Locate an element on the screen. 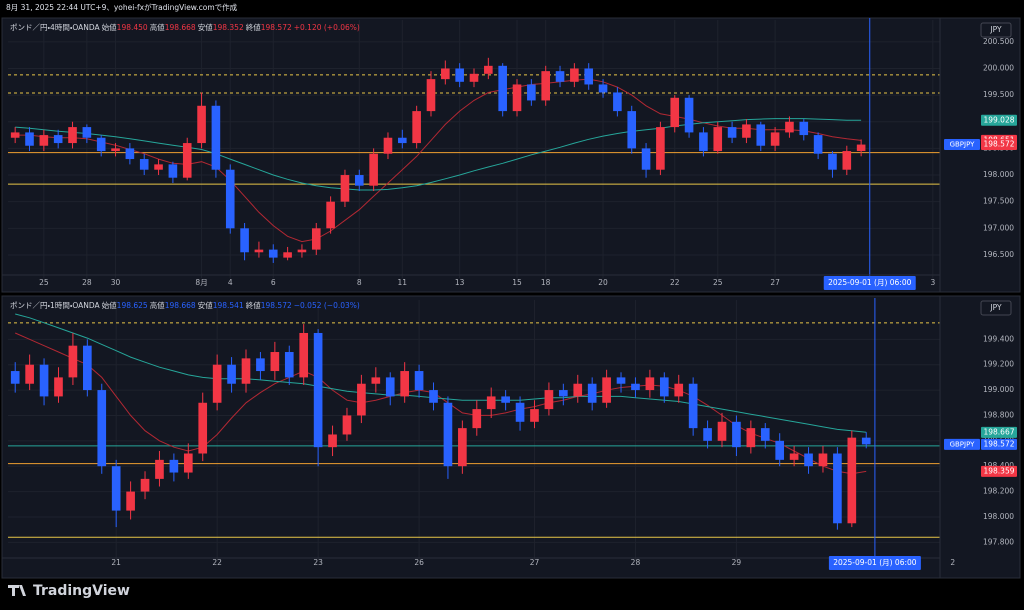  x-tick-label: 28 is located at coordinates (636, 562).